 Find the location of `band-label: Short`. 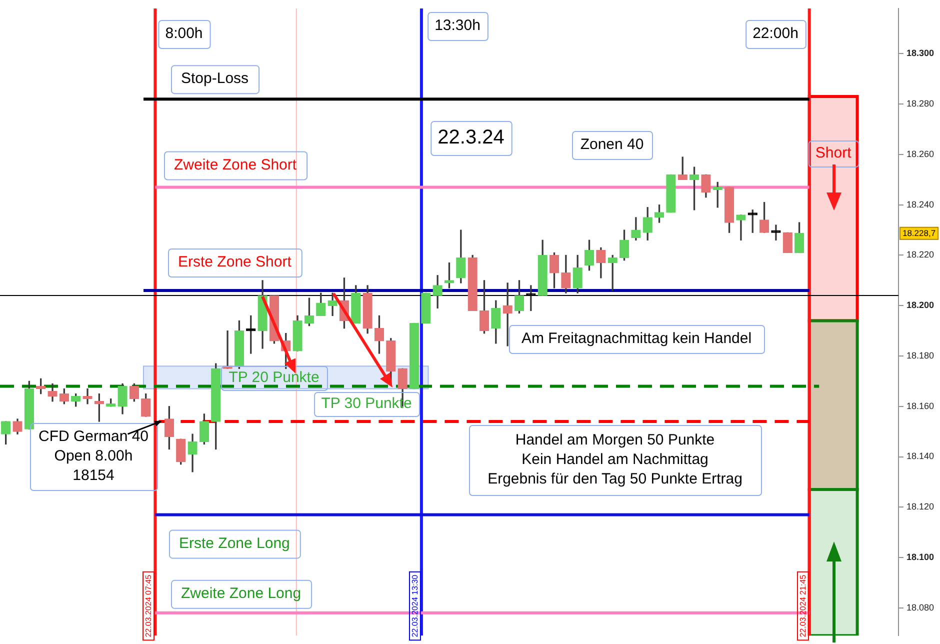

band-label: Short is located at coordinates (833, 153).